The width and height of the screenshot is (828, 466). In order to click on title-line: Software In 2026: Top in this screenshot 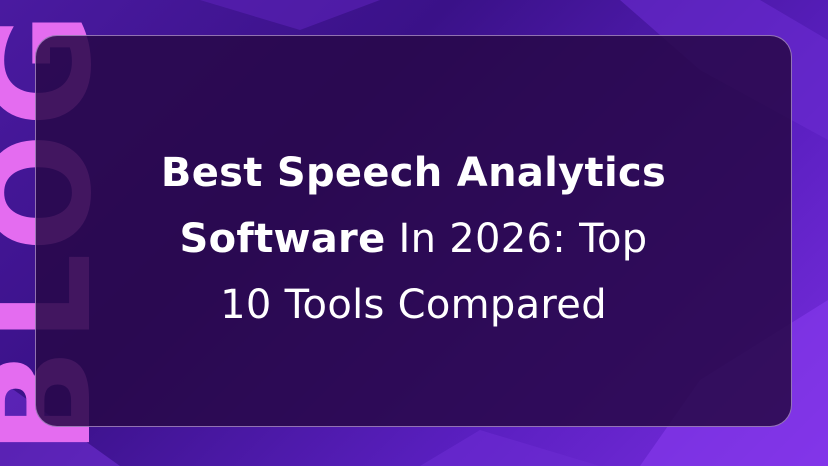, I will do `click(413, 239)`.